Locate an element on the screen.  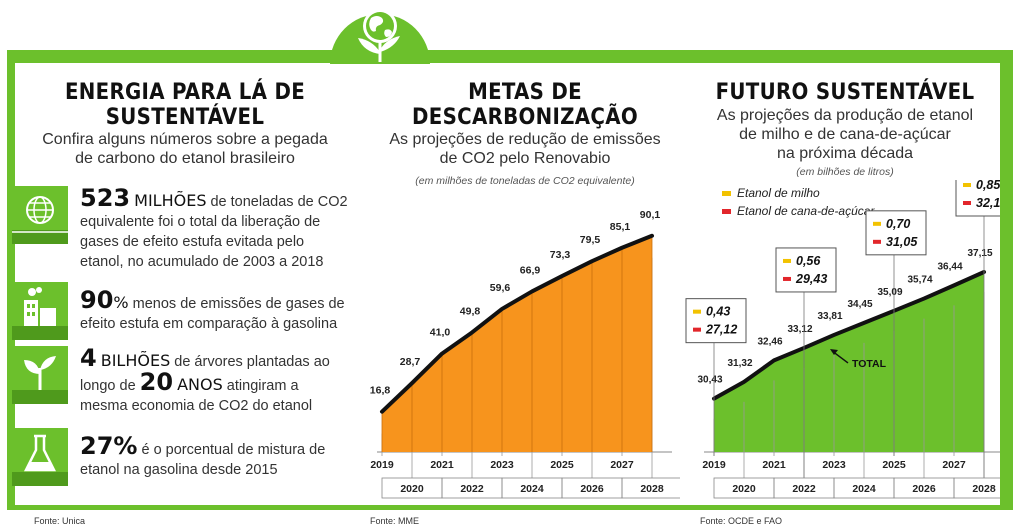
section3-subtitle-line2: de milho e de cana-de-açúcar is located at coordinates (845, 134).